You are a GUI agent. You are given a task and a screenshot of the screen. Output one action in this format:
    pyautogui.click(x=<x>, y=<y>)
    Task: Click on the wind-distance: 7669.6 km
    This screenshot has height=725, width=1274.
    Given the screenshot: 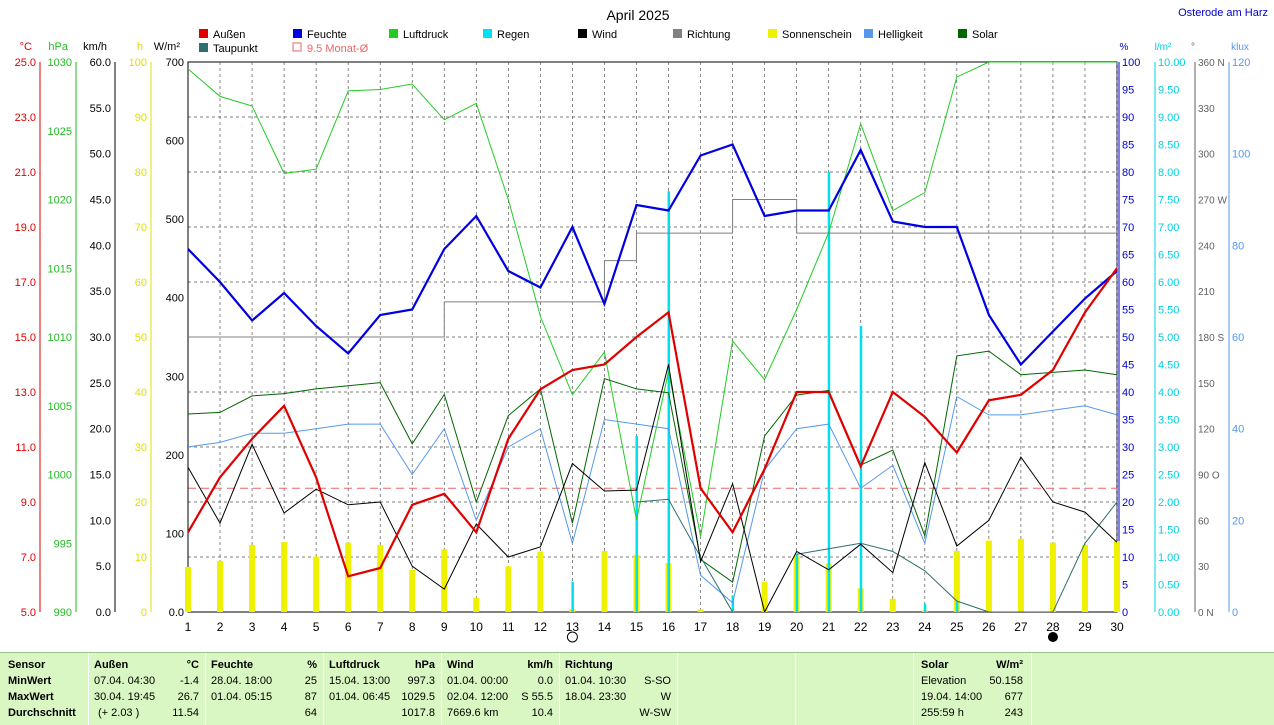 What is the action you would take?
    pyautogui.click(x=473, y=713)
    